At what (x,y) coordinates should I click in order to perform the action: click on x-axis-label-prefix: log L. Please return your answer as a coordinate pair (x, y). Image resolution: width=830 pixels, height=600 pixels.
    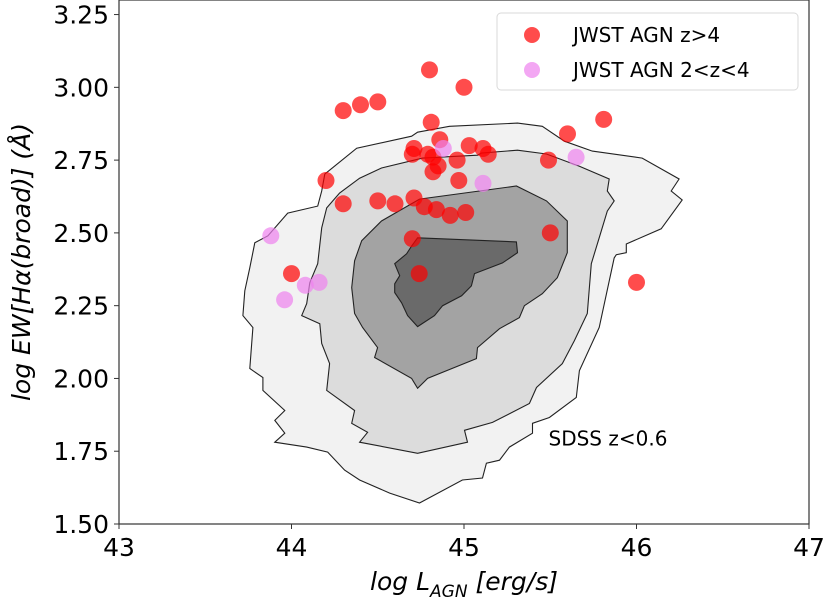
    Looking at the image, I should click on (400, 581).